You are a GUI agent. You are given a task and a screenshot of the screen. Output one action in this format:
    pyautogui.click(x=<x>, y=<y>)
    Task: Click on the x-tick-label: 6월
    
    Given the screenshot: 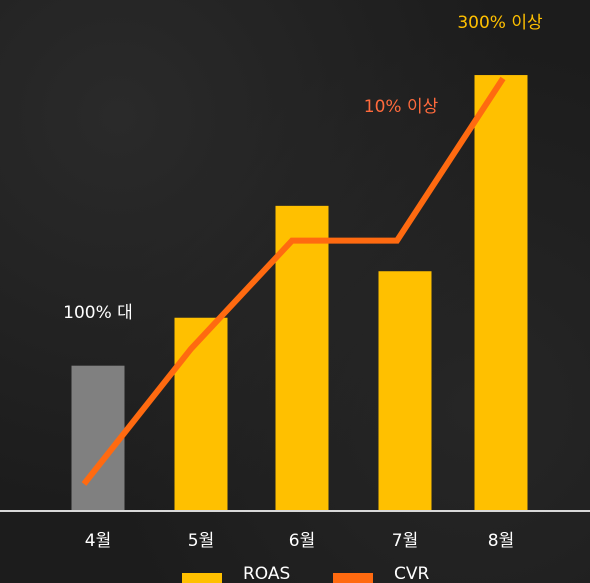 What is the action you would take?
    pyautogui.click(x=302, y=541)
    